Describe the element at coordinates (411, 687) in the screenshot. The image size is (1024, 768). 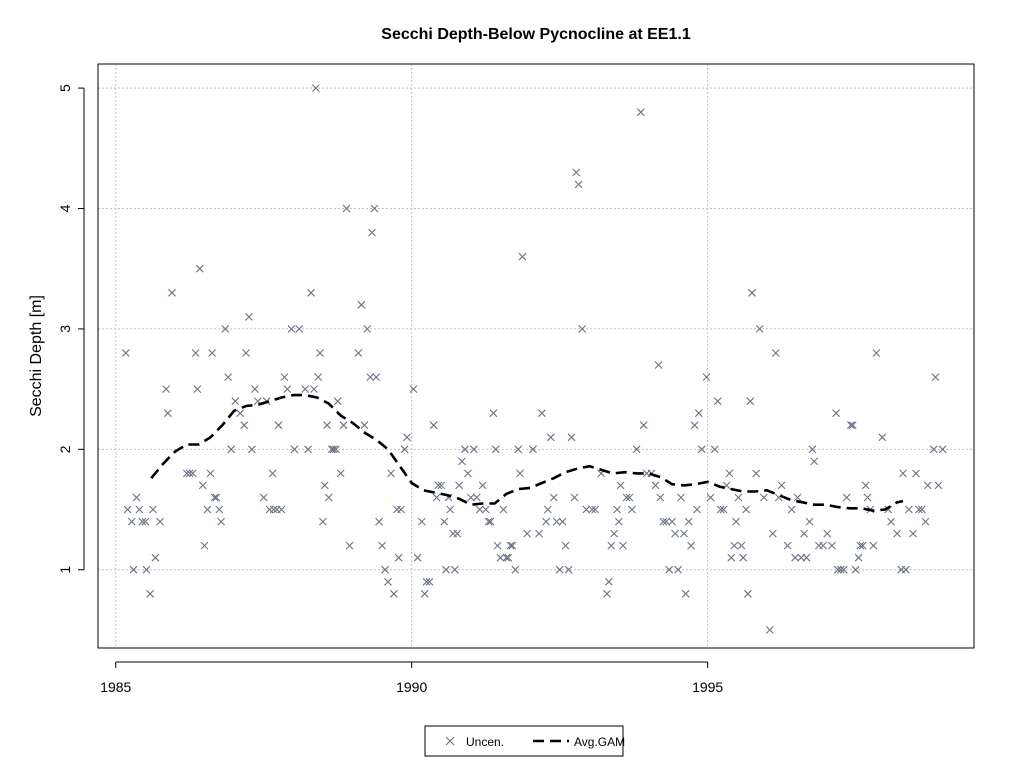
I see `x-tick-label-1: 1990` at that location.